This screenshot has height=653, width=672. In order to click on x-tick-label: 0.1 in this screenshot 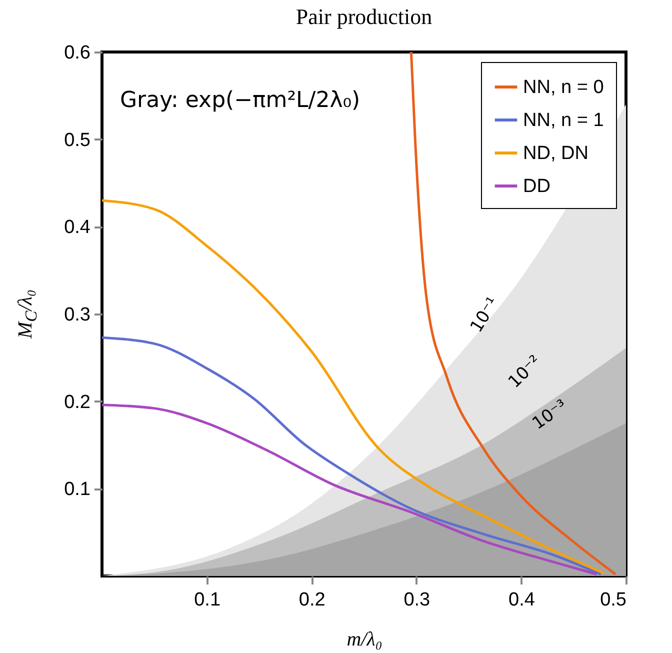, I will do `click(207, 600)`.